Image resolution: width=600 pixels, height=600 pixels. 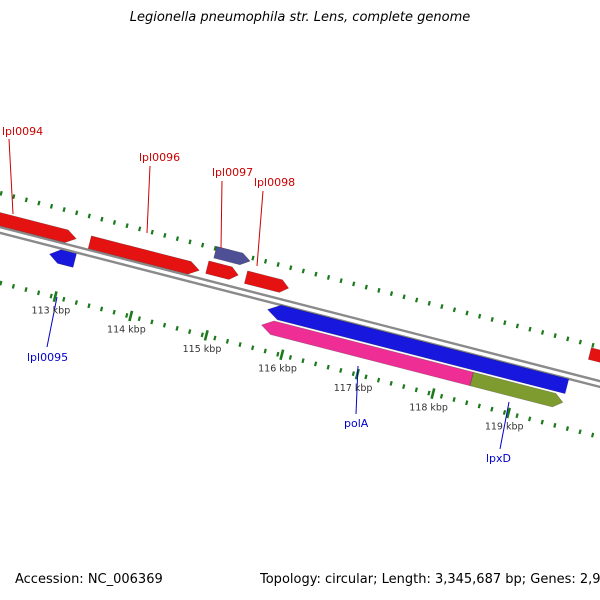 I want to click on leader-line-lpl0097, so click(x=221, y=214).